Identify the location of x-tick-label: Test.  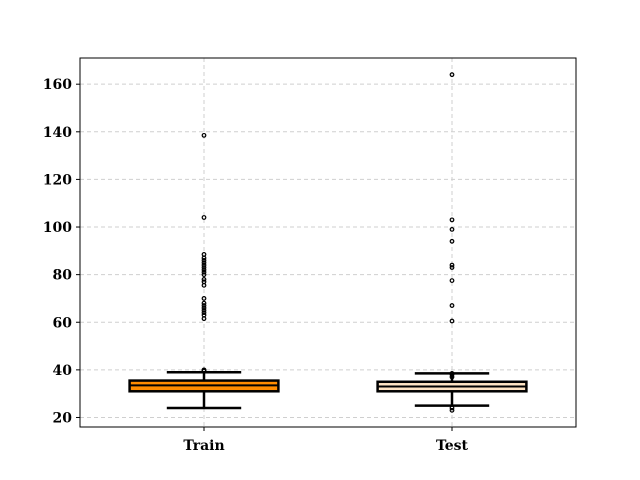
(452, 446).